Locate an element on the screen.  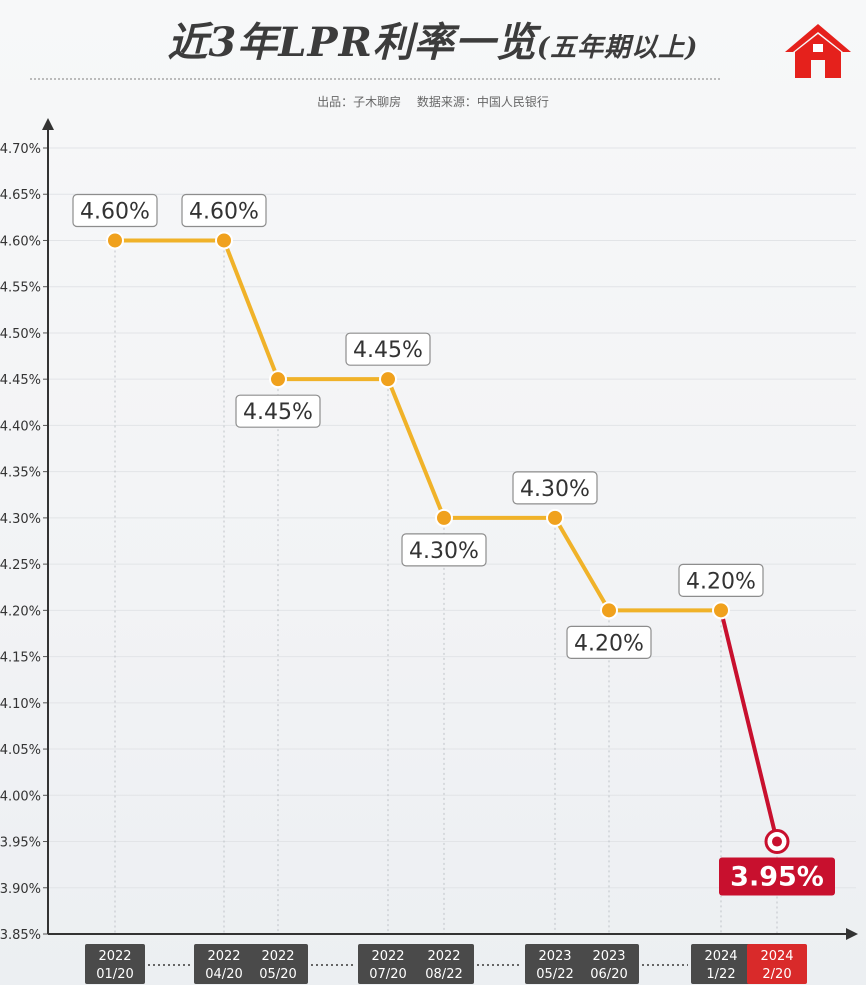
chart-title-sub: (五年期以上) is located at coordinates (617, 48).